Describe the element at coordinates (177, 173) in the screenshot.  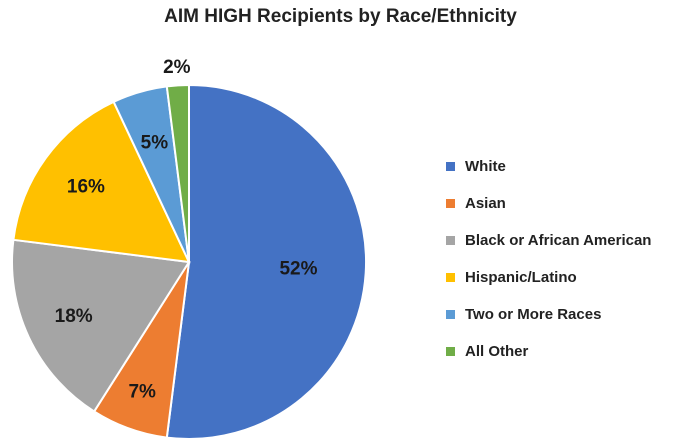
I see `pie-slice-all-other` at that location.